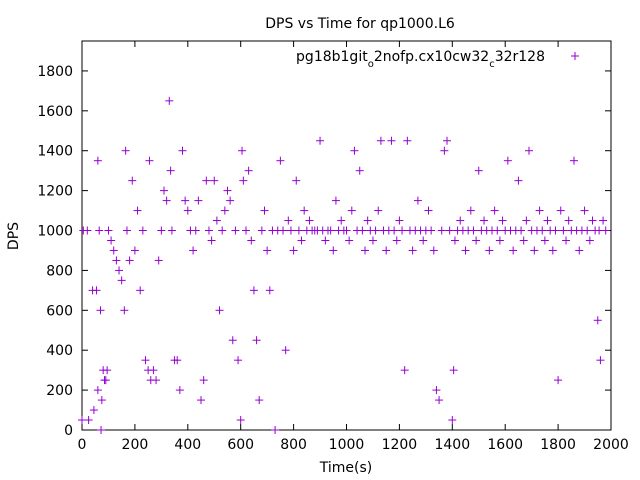  What do you see at coordinates (187, 445) in the screenshot?
I see `x-tick-label: 400` at bounding box center [187, 445].